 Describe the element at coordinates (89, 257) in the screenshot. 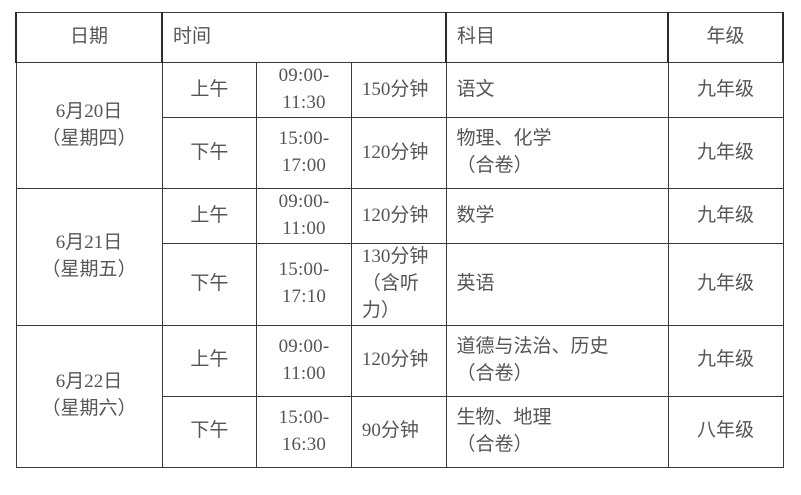

I see `cell-date-group-2: 6月21日 （星期五）` at that location.